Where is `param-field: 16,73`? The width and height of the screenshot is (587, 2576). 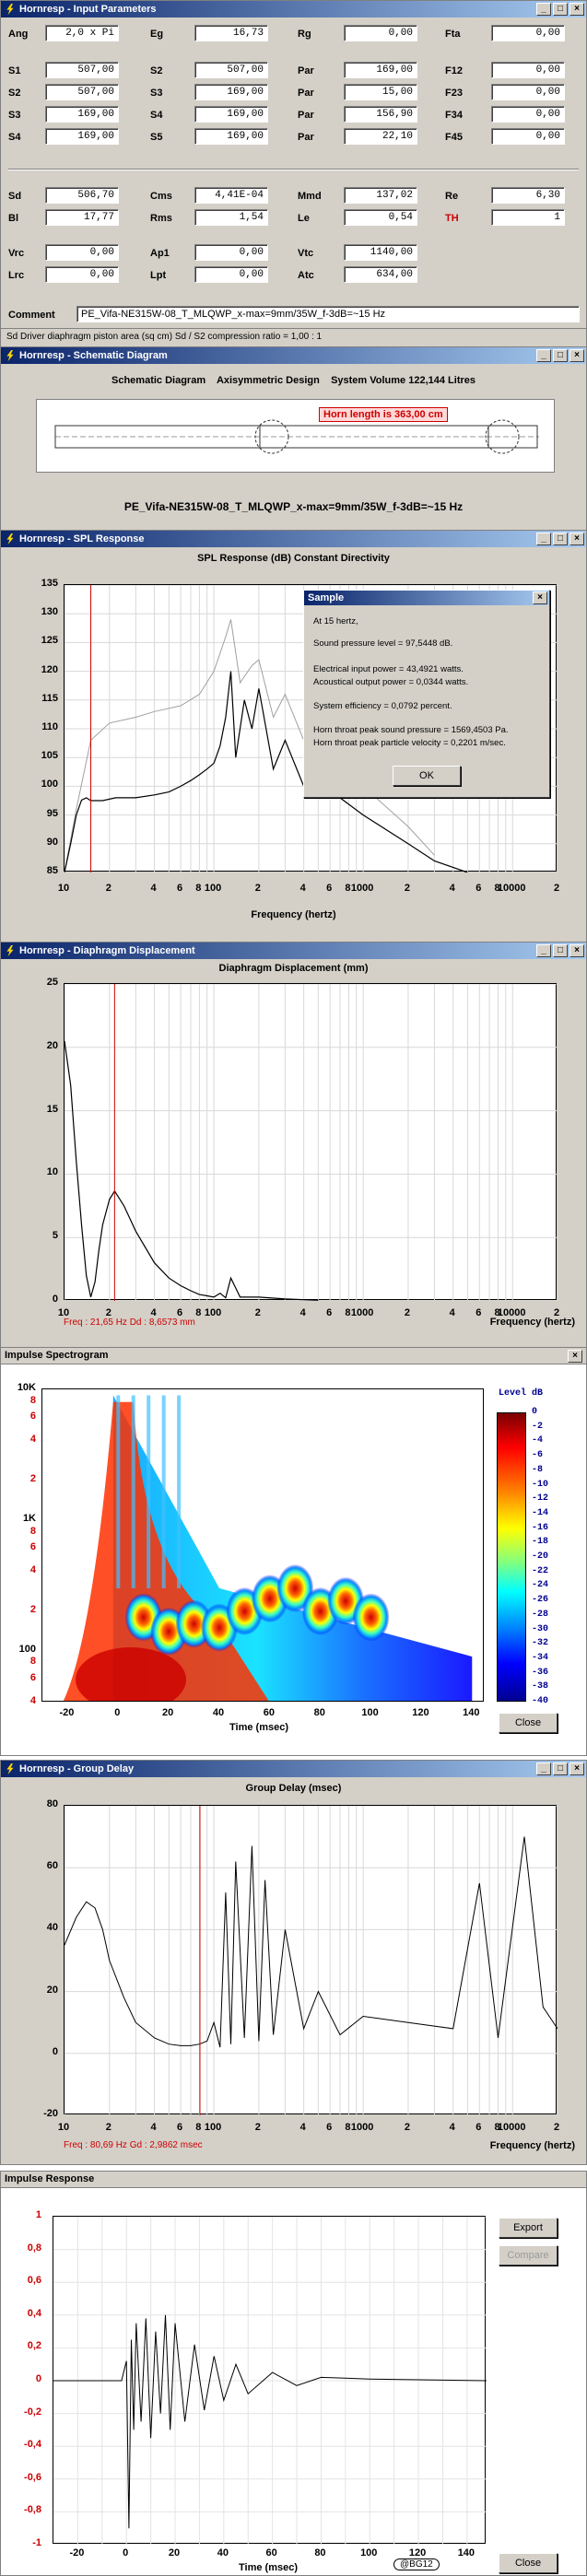 param-field: 16,73 is located at coordinates (231, 33).